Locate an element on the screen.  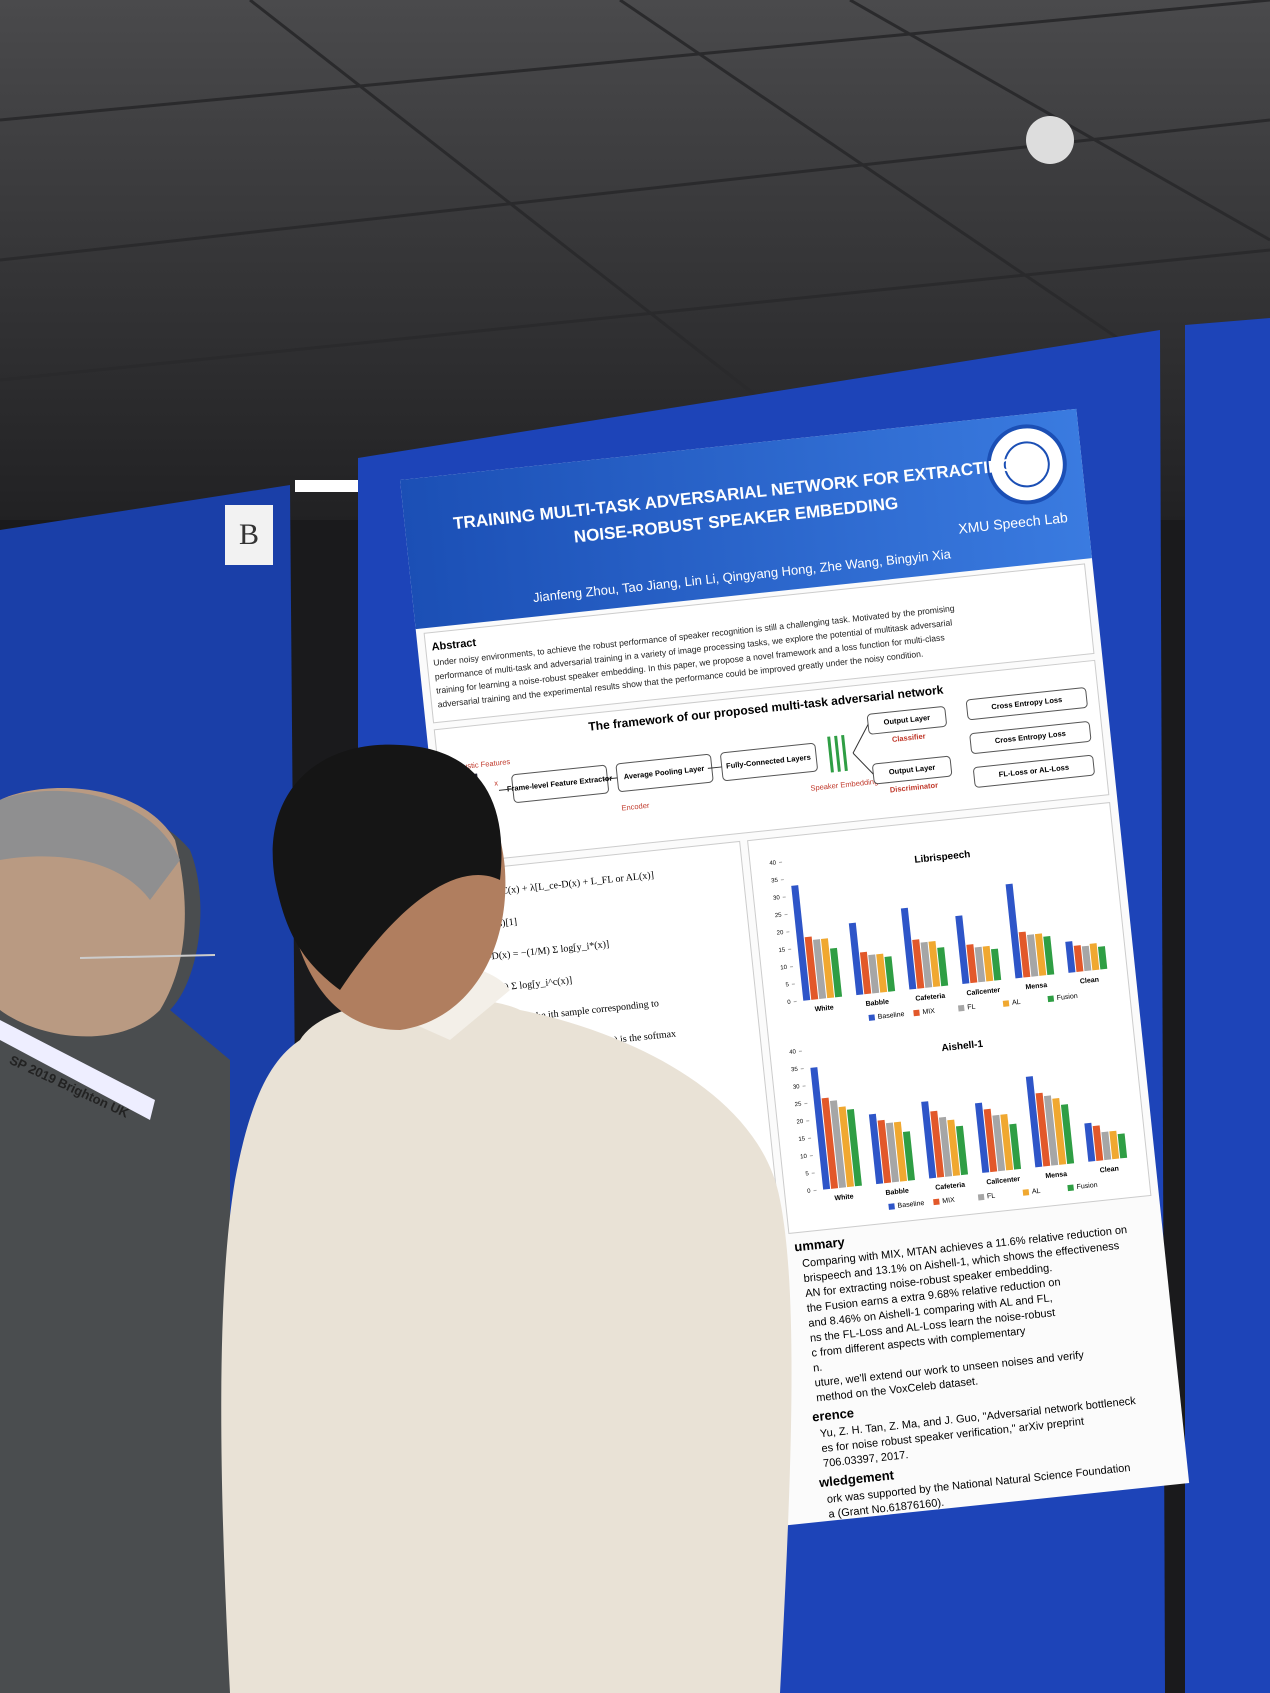
legend-label: FL is located at coordinates (991, 1197).